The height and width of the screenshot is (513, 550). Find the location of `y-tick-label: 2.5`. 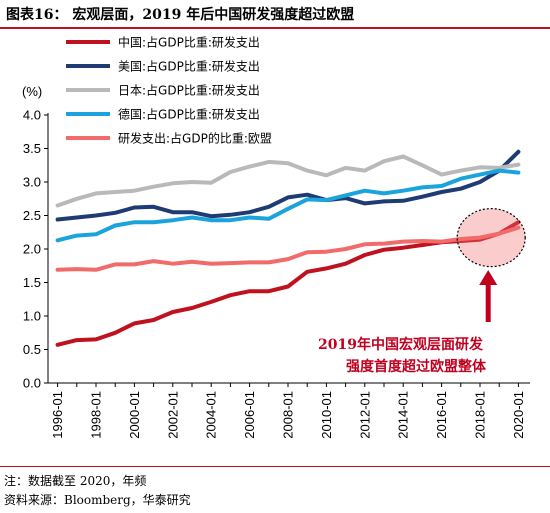

y-tick-label: 2.5 is located at coordinates (32, 215).